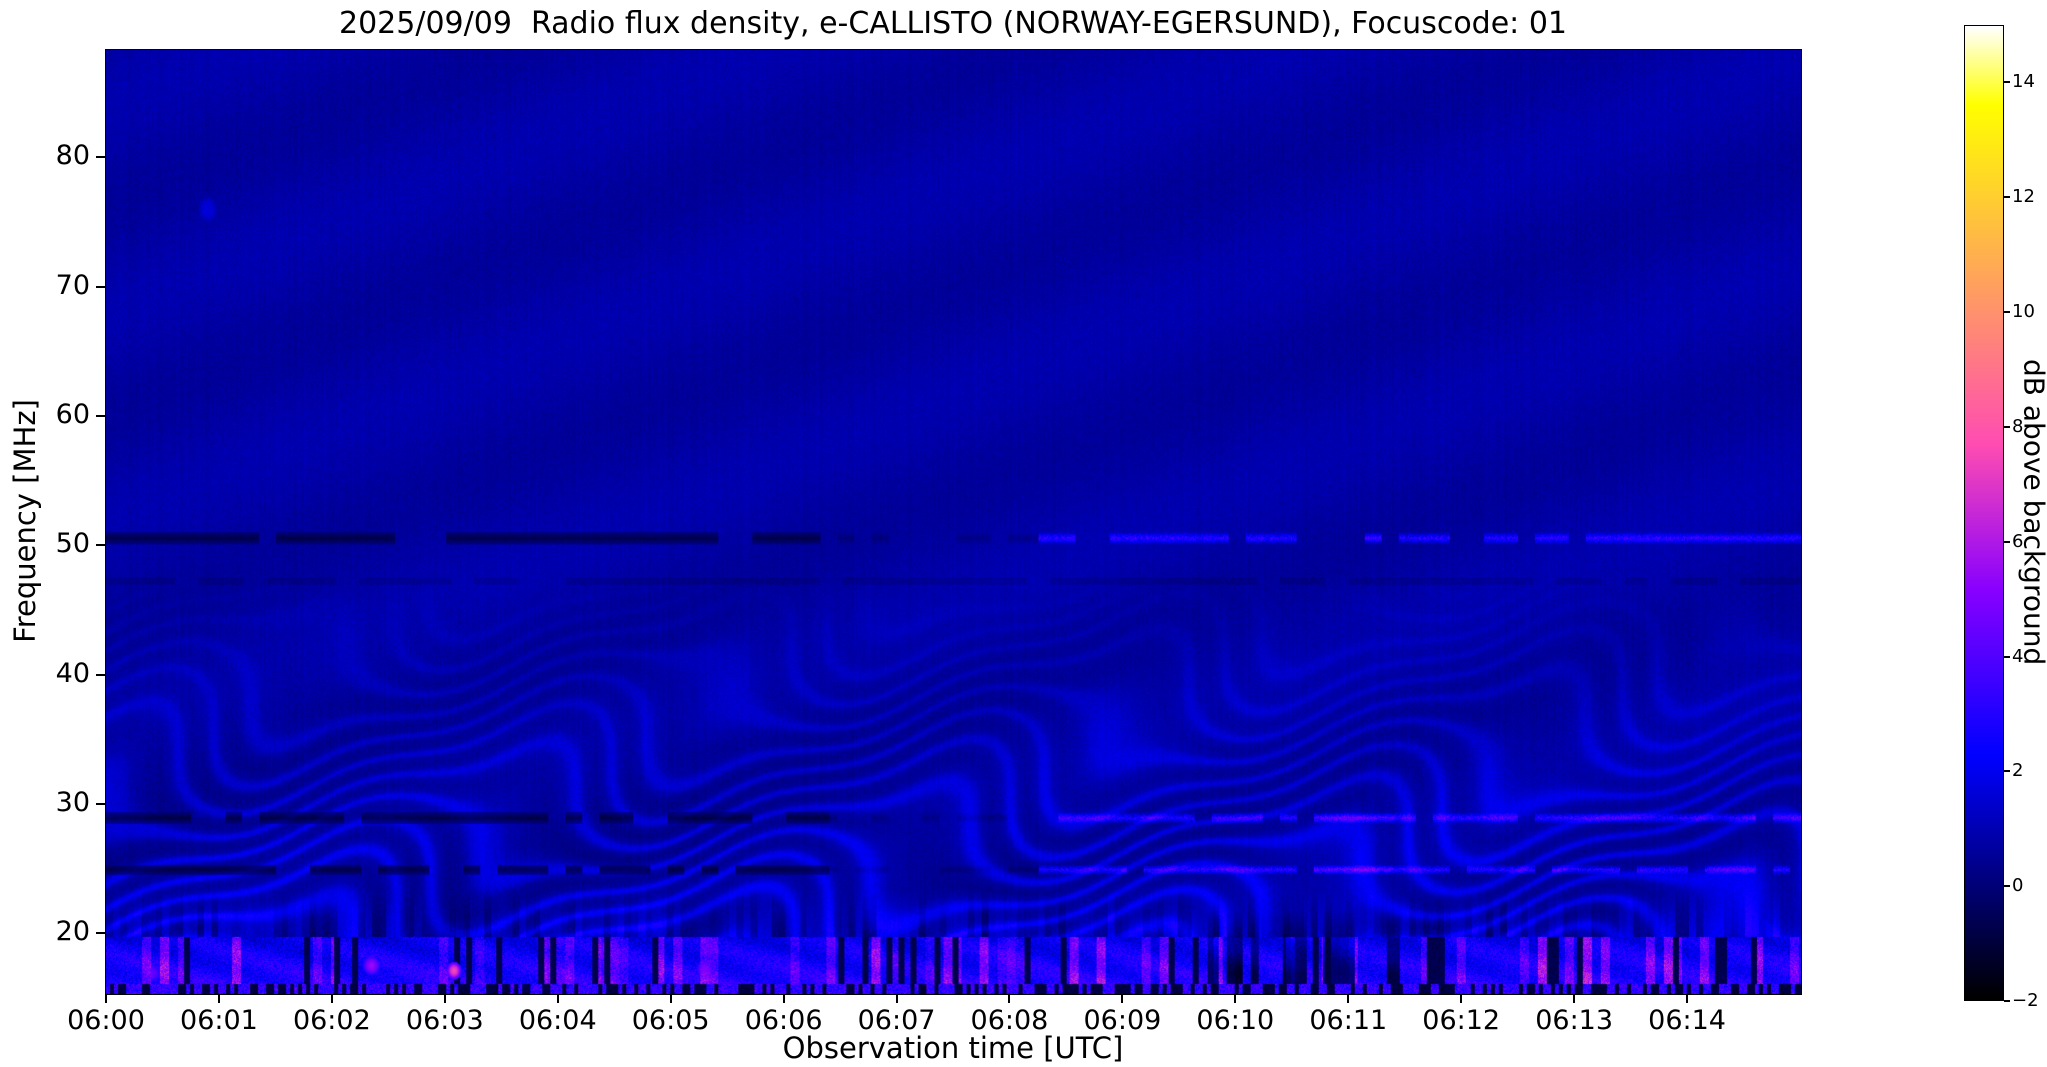  Describe the element at coordinates (72, 544) in the screenshot. I see `y-tick-label: 50` at that location.